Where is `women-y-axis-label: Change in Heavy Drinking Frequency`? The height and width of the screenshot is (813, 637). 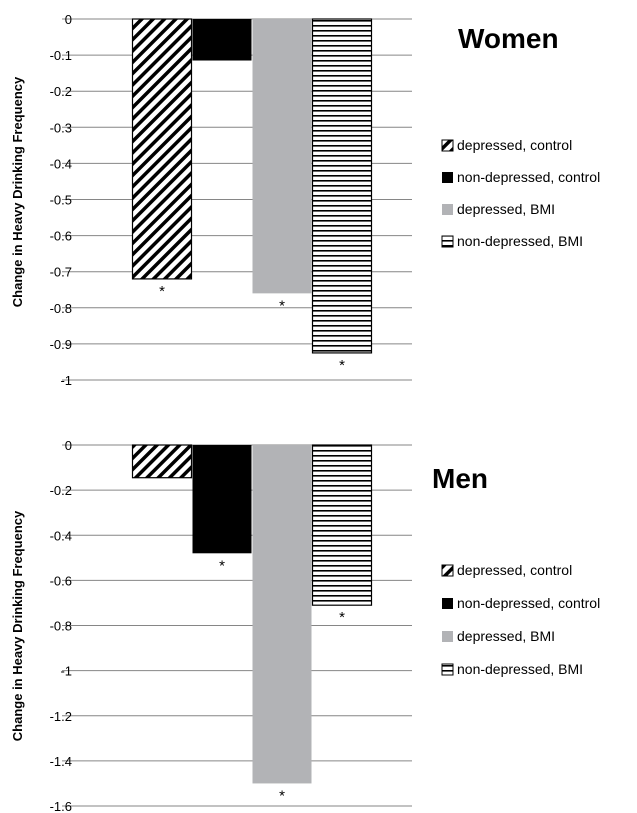
women-y-axis-label: Change in Heavy Drinking Frequency is located at coordinates (17, 191).